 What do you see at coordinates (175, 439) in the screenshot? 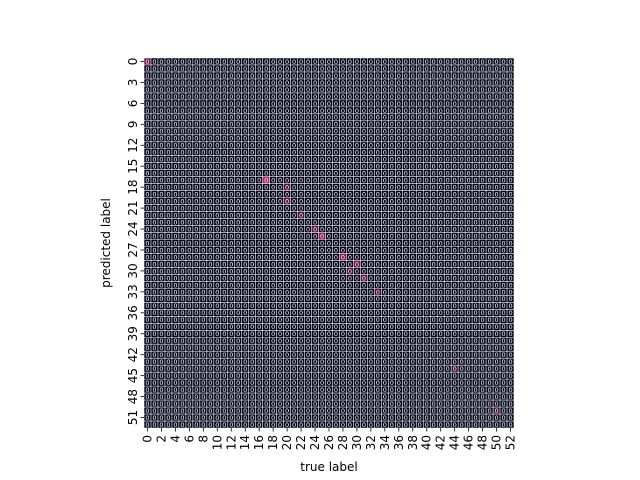
I see `x-tick-label: 4` at bounding box center [175, 439].